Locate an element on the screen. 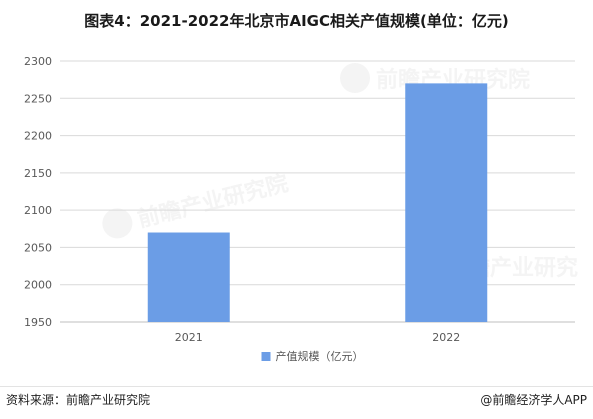 This screenshot has width=593, height=419. y-tick-label: 2000 is located at coordinates (38, 285).